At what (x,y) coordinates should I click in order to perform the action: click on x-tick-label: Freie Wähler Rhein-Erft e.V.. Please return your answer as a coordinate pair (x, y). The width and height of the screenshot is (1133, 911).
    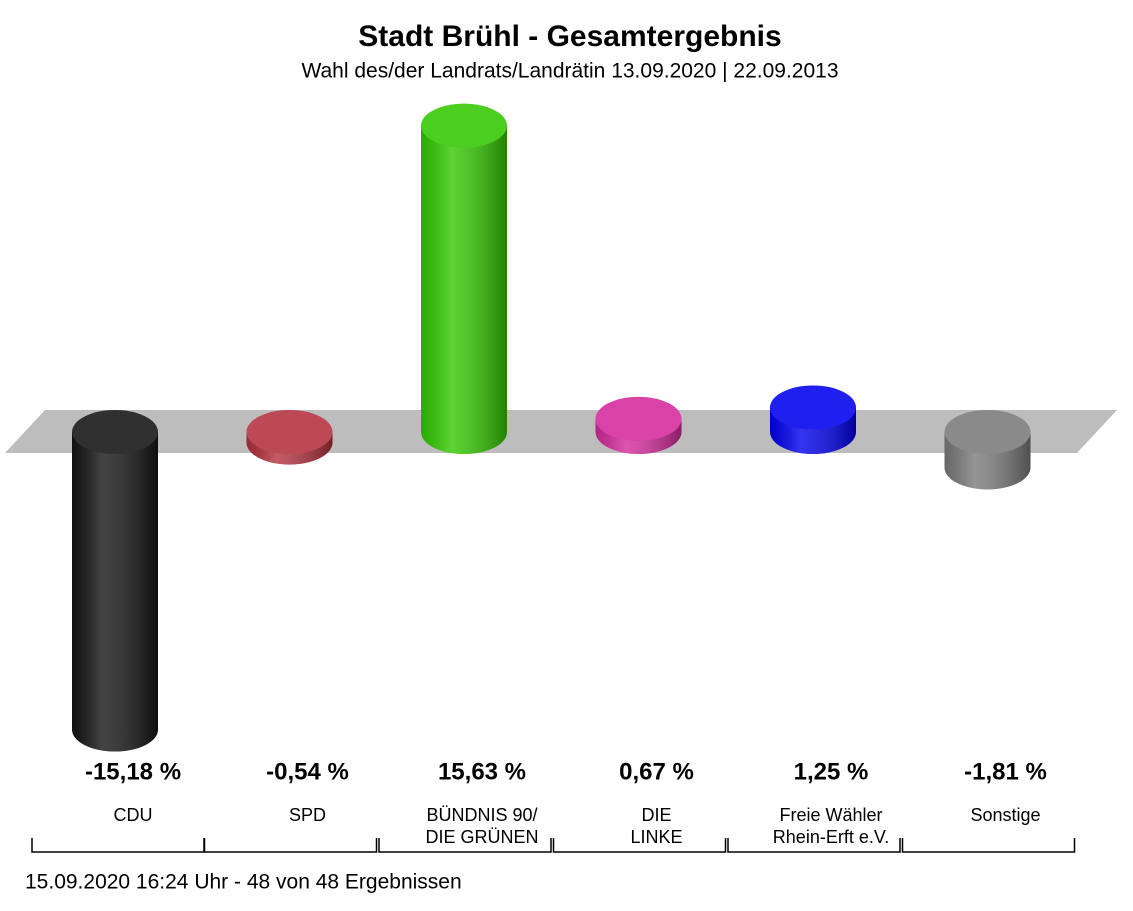
    Looking at the image, I should click on (831, 826).